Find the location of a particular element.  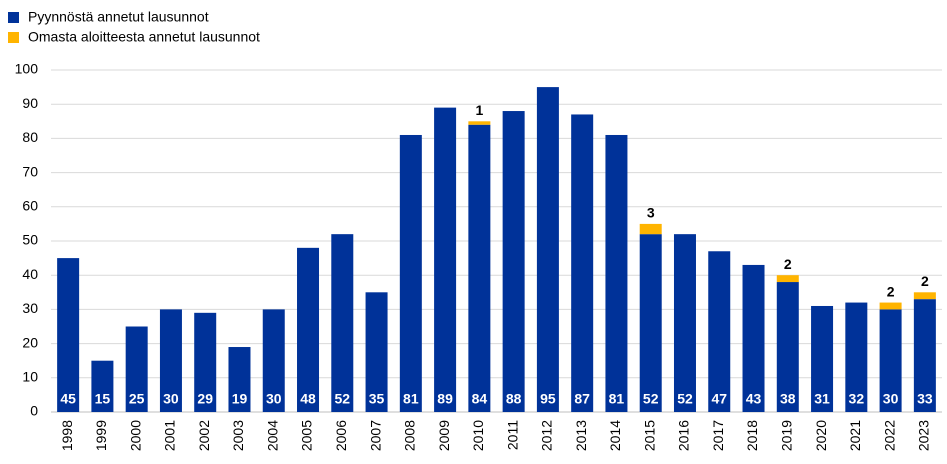

bar-label: 1 is located at coordinates (479, 110).